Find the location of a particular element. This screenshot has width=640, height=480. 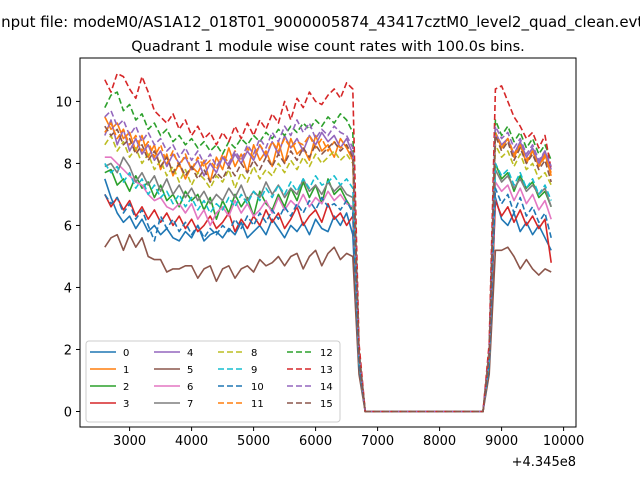

legend-label-10: 10 is located at coordinates (257, 387).